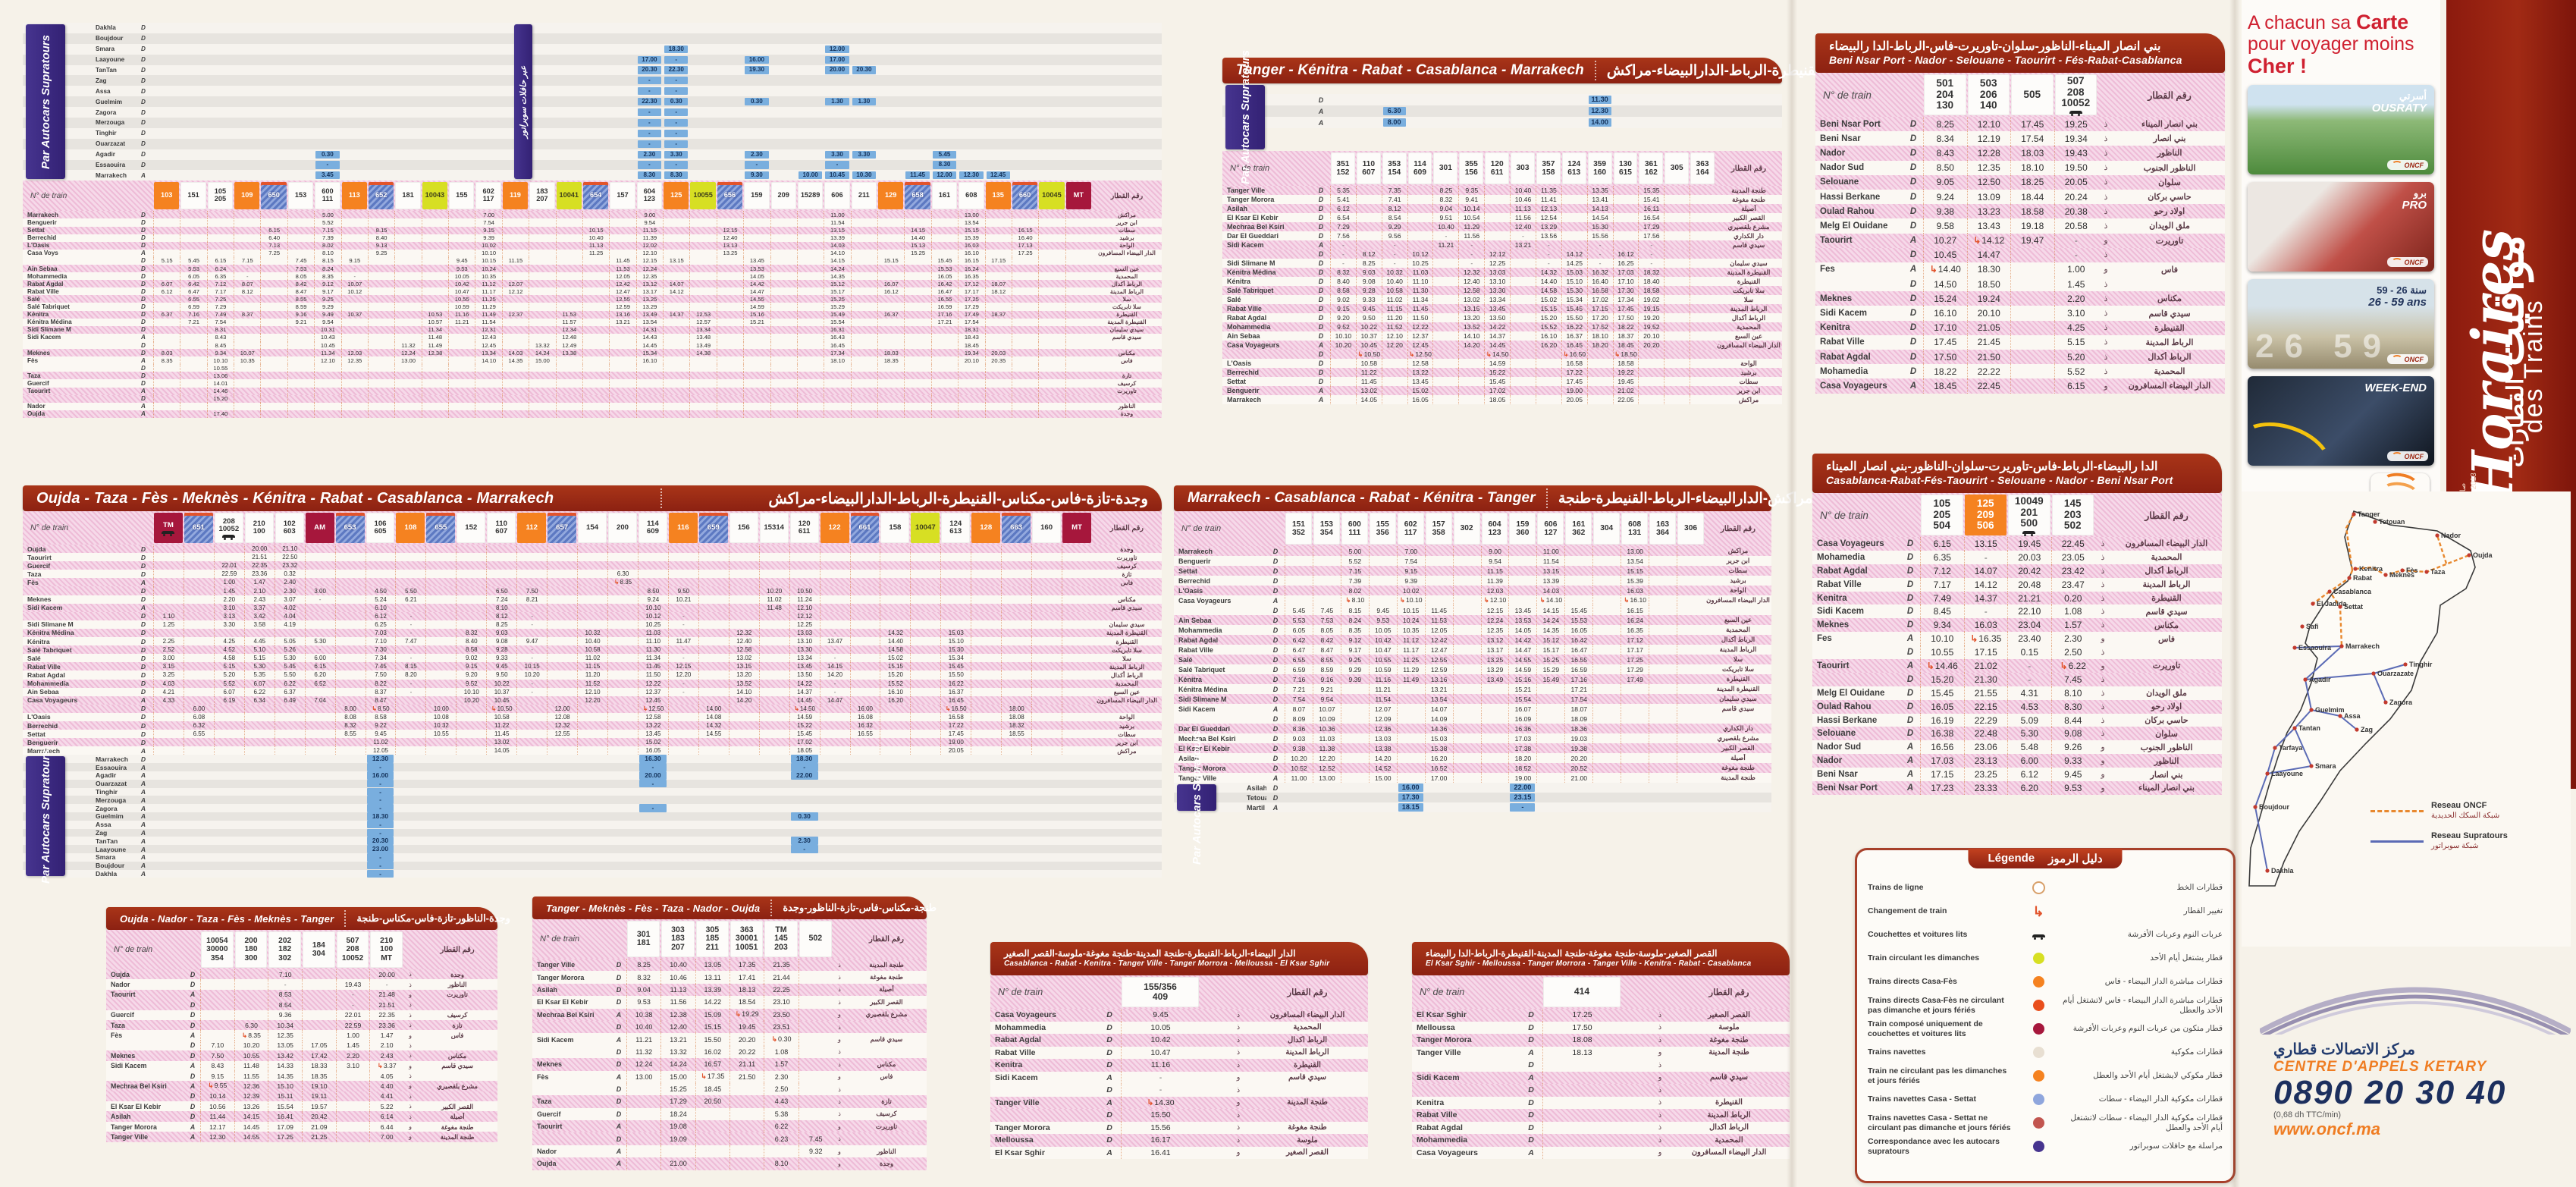  What do you see at coordinates (441, 717) in the screenshot?
I see `time-value: 10.08` at bounding box center [441, 717].